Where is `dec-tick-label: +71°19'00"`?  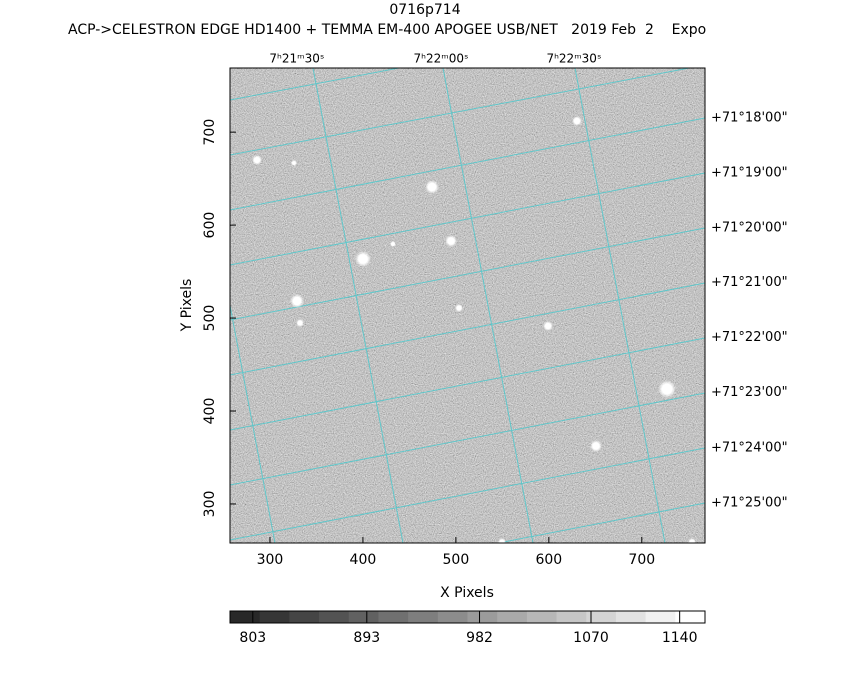 dec-tick-label: +71°19'00" is located at coordinates (749, 173).